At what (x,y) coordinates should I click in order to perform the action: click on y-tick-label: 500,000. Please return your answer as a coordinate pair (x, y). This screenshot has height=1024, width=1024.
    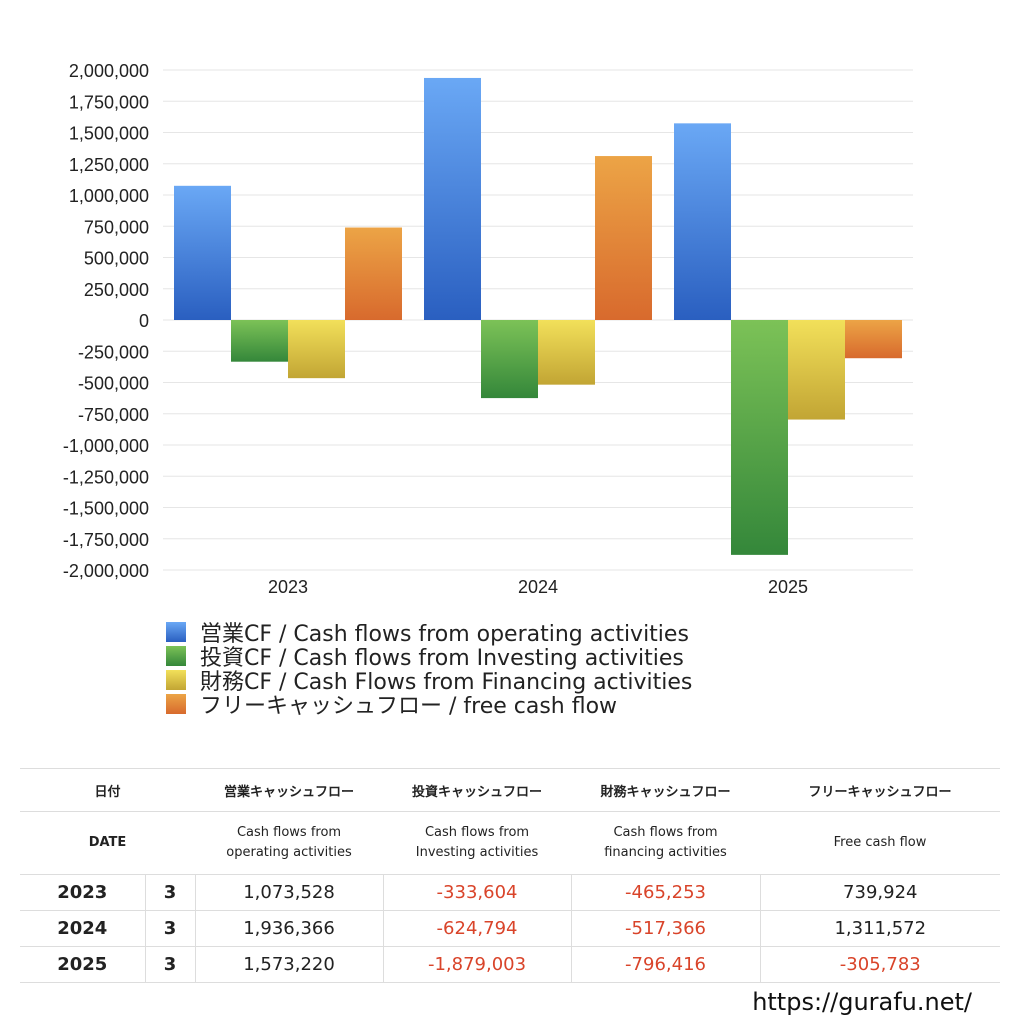
    Looking at the image, I should click on (116, 259).